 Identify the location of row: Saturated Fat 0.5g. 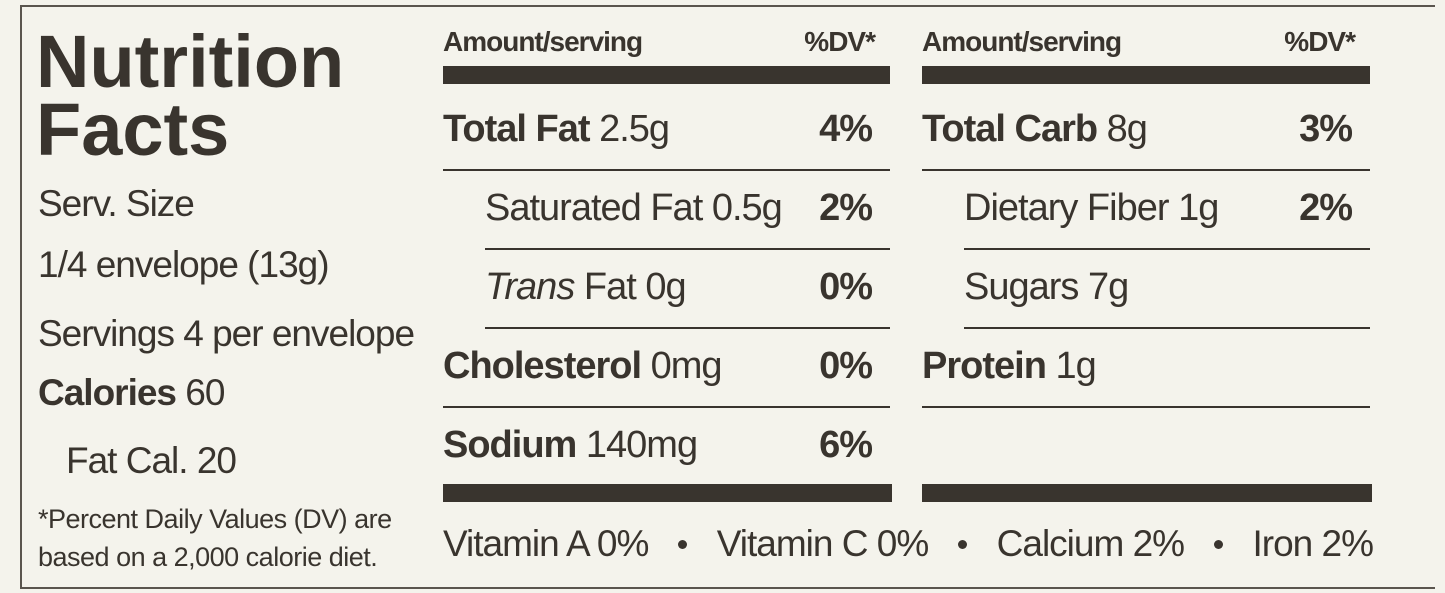
(634, 208).